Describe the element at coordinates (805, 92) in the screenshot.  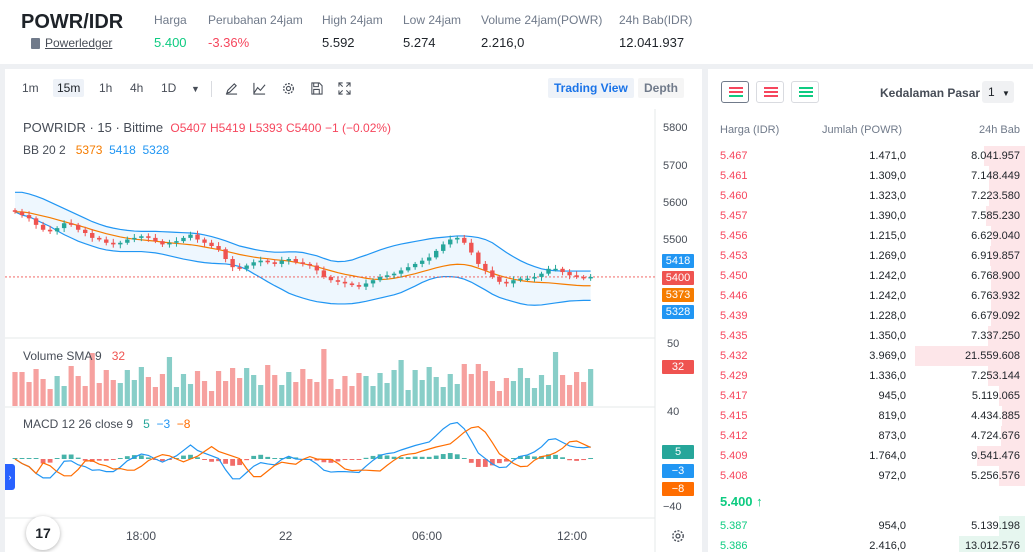
I see `view-bids-button` at that location.